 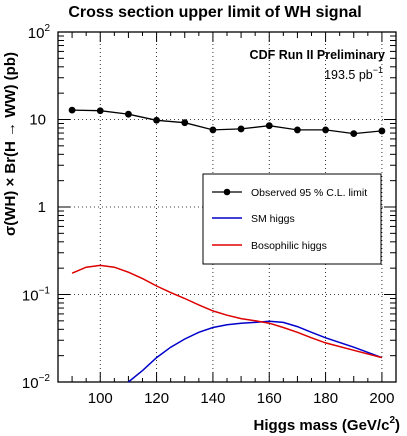 What do you see at coordinates (47, 28) in the screenshot?
I see `y-tick-exponent: 2` at bounding box center [47, 28].